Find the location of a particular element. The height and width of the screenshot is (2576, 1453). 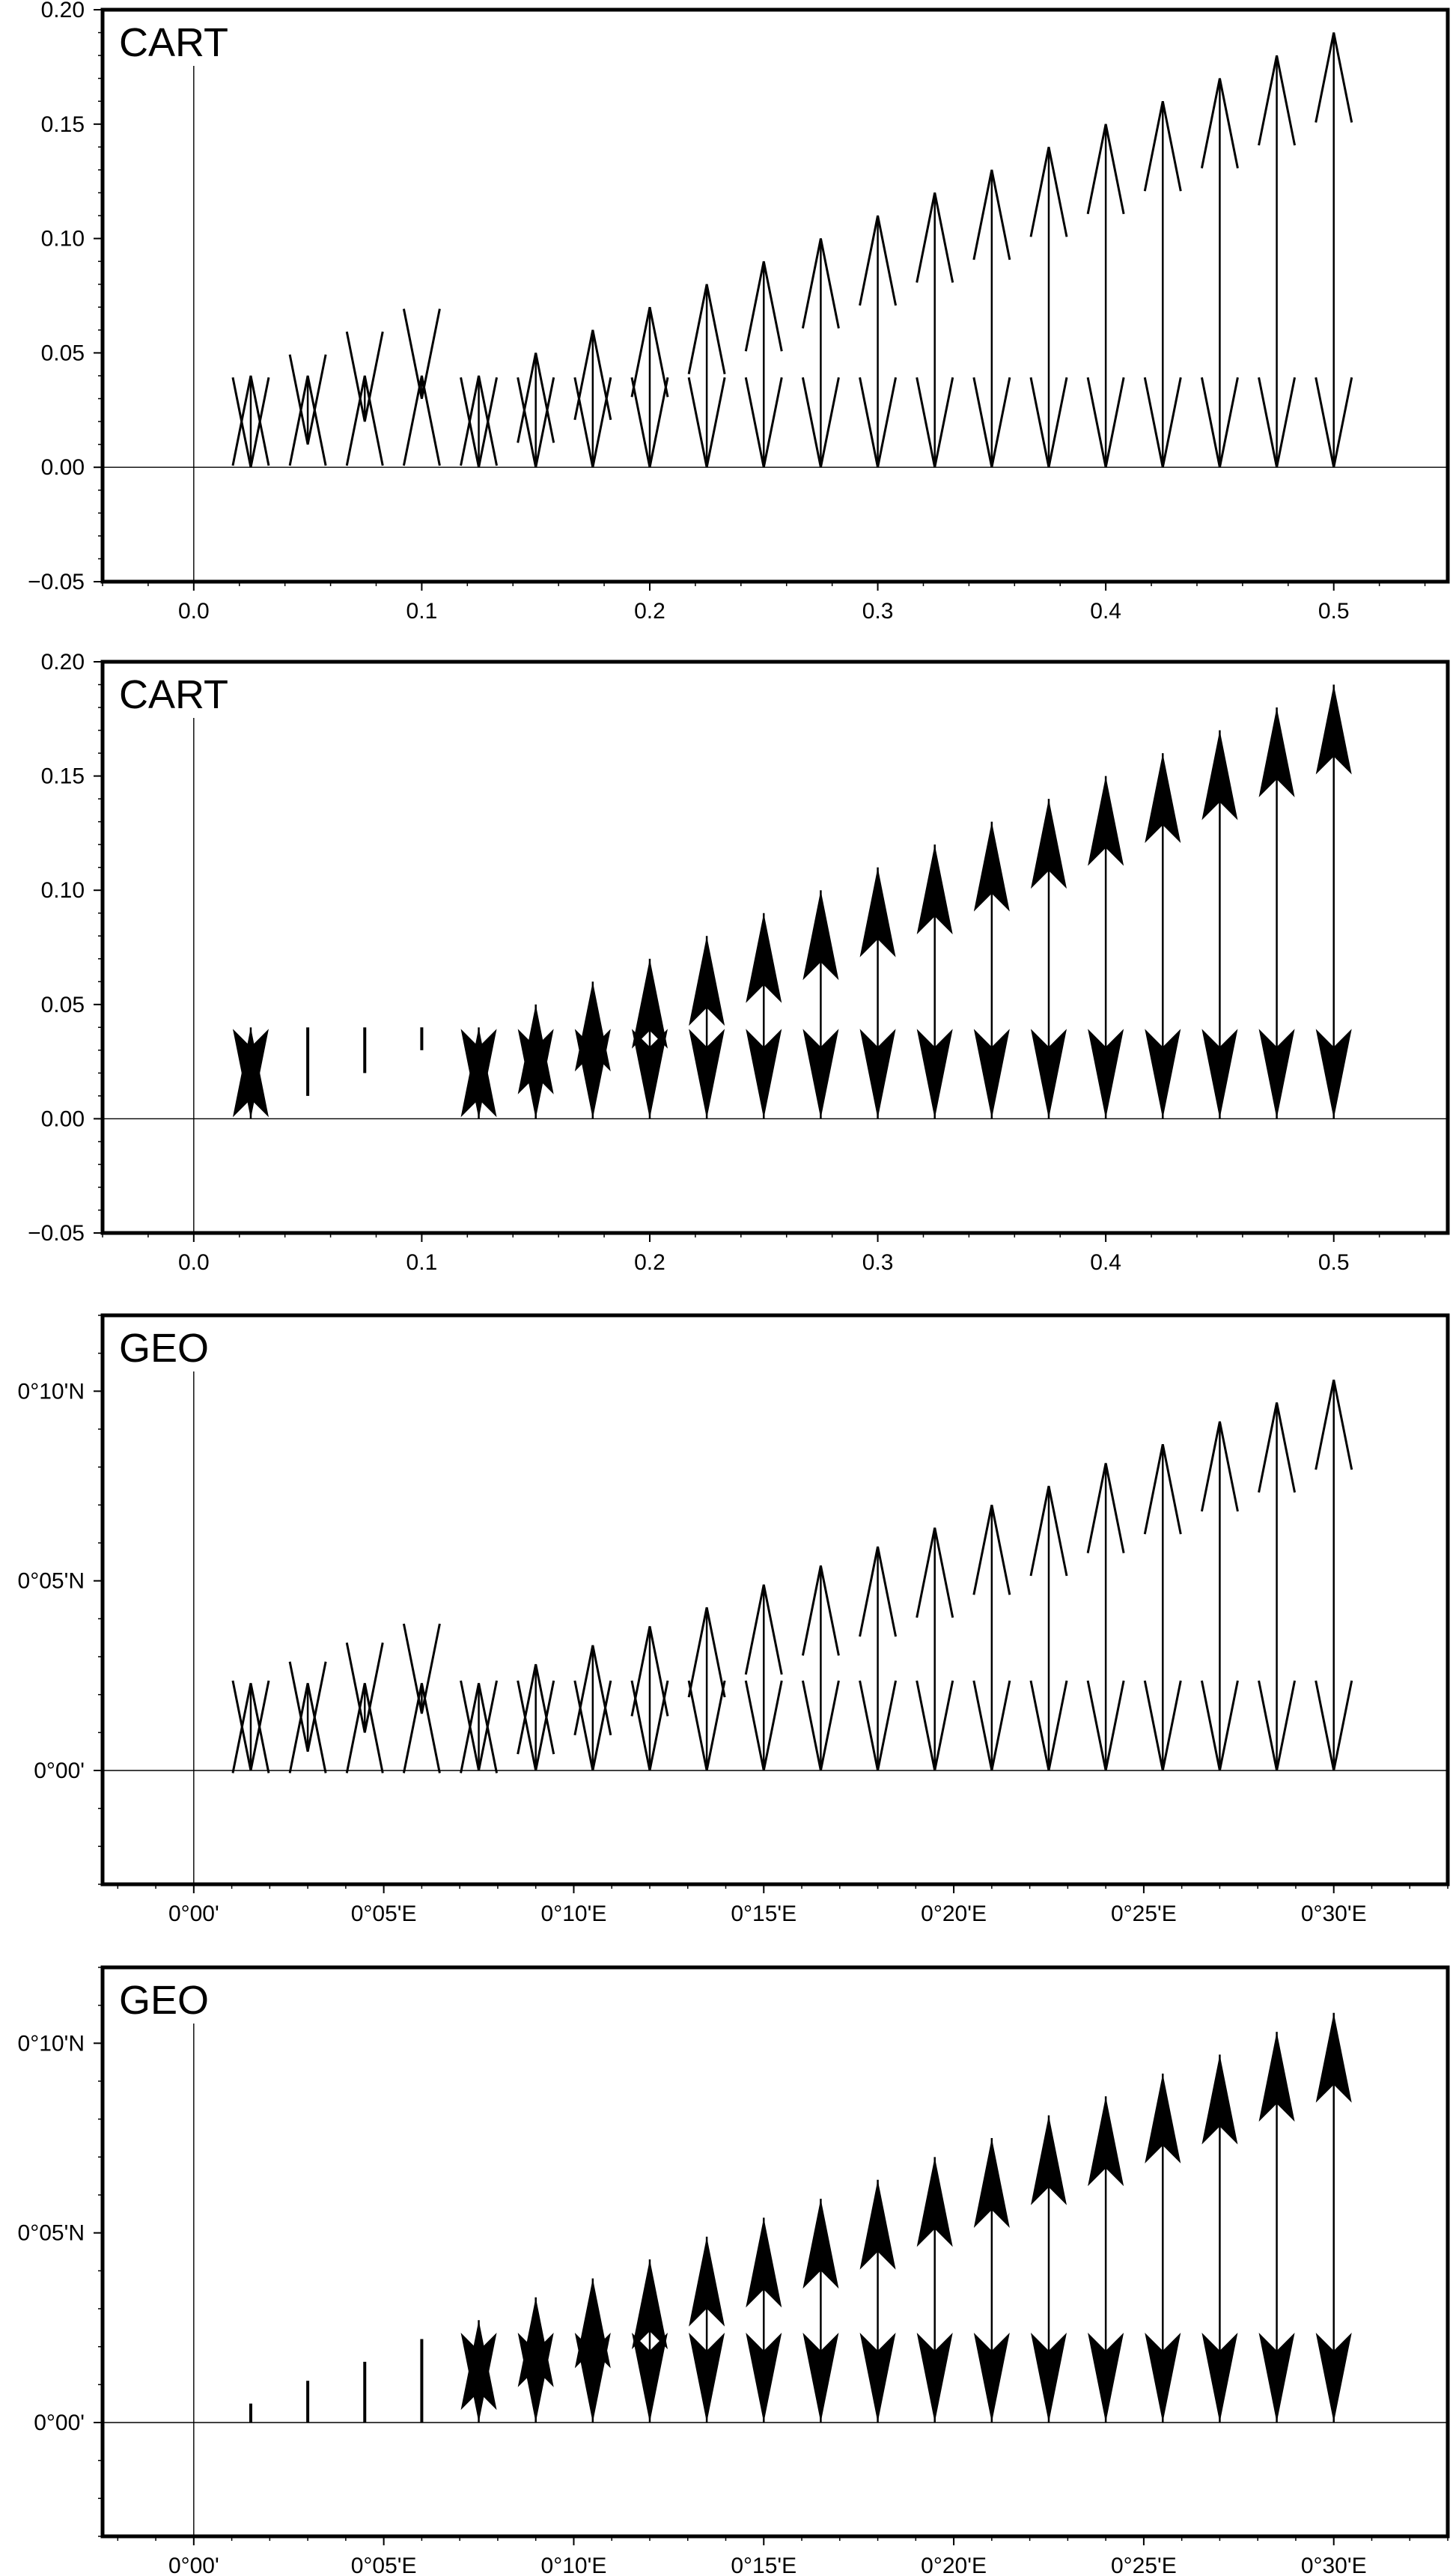

chart-3-x-tick-label: 0°10'E is located at coordinates (574, 1913).